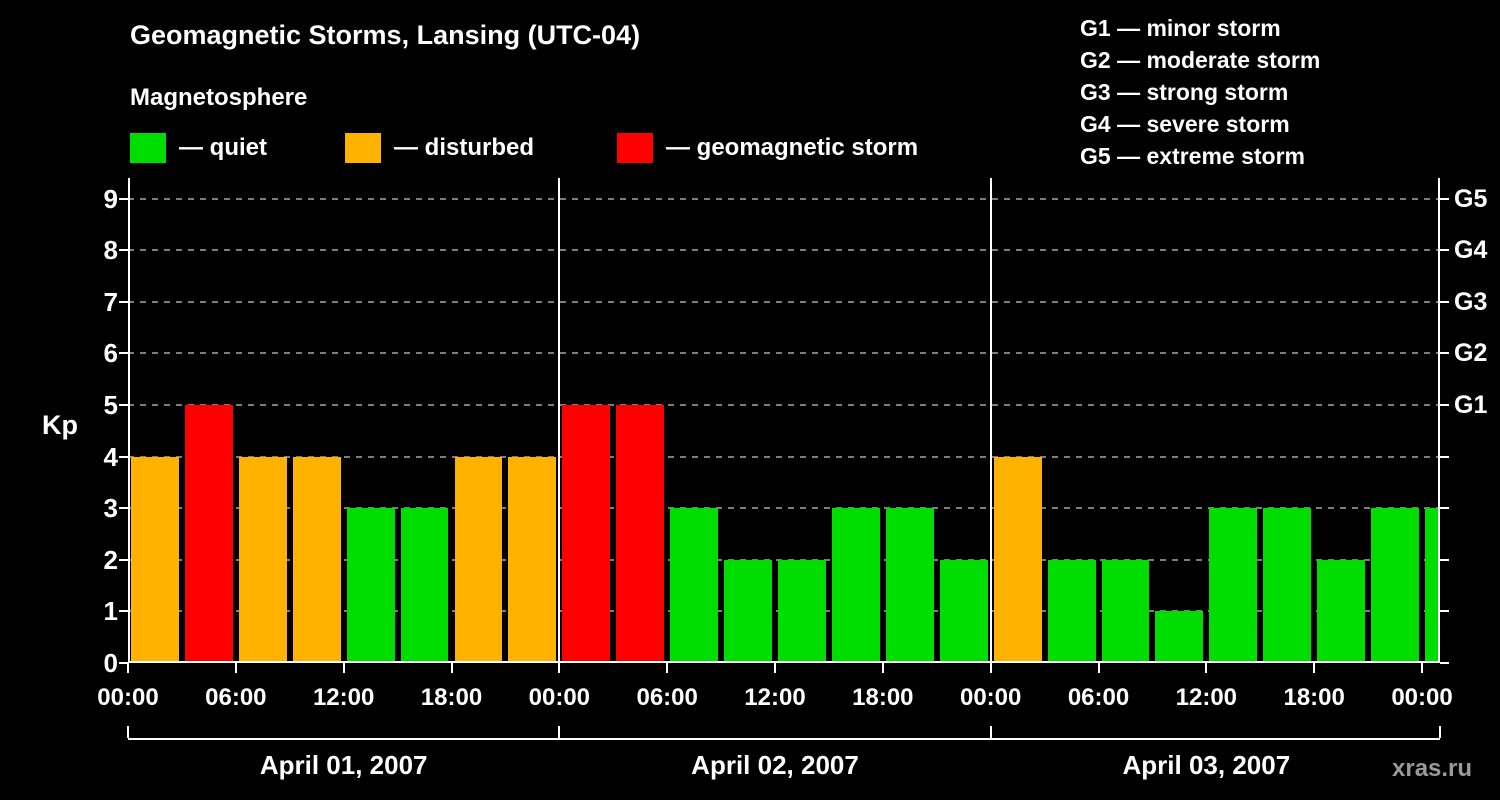 The height and width of the screenshot is (800, 1500). Describe the element at coordinates (784, 739) in the screenshot. I see `date-axis-line` at that location.